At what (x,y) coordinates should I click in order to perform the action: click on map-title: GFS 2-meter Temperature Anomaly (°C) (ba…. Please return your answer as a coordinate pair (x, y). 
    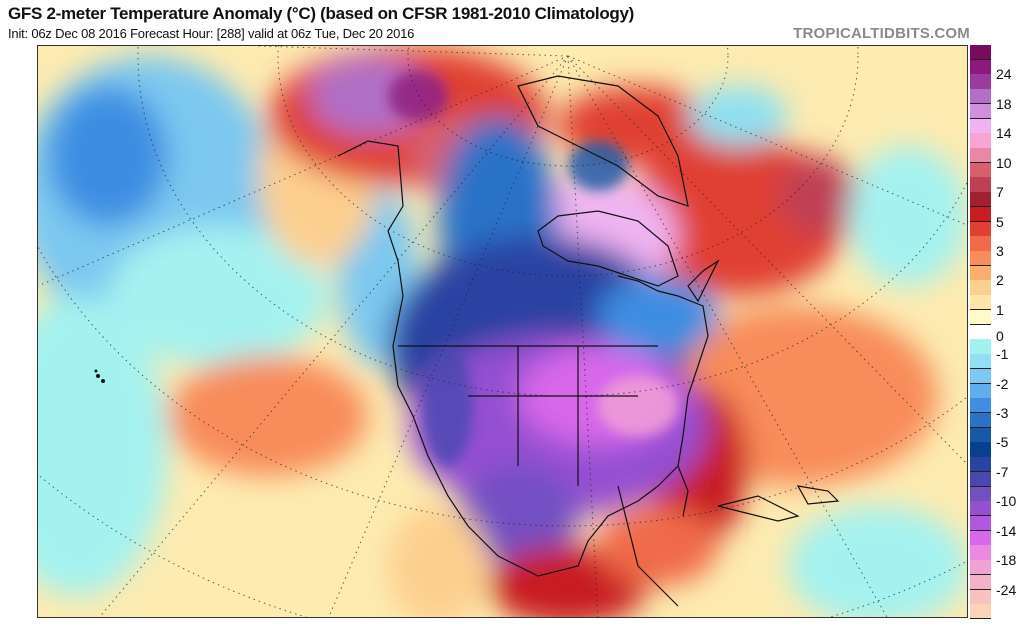
    Looking at the image, I should click on (321, 13).